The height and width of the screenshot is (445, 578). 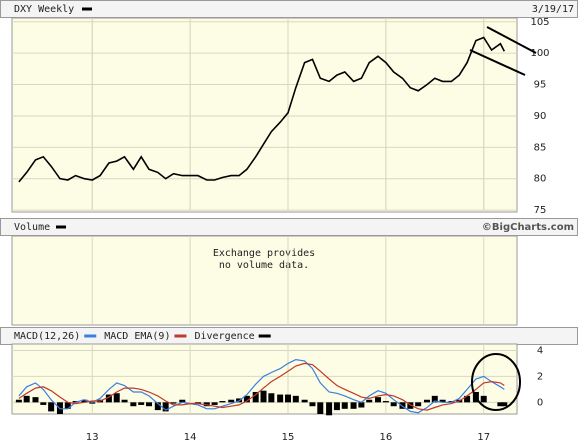 I want to click on credit: ©BigCharts.com, so click(x=528, y=227).